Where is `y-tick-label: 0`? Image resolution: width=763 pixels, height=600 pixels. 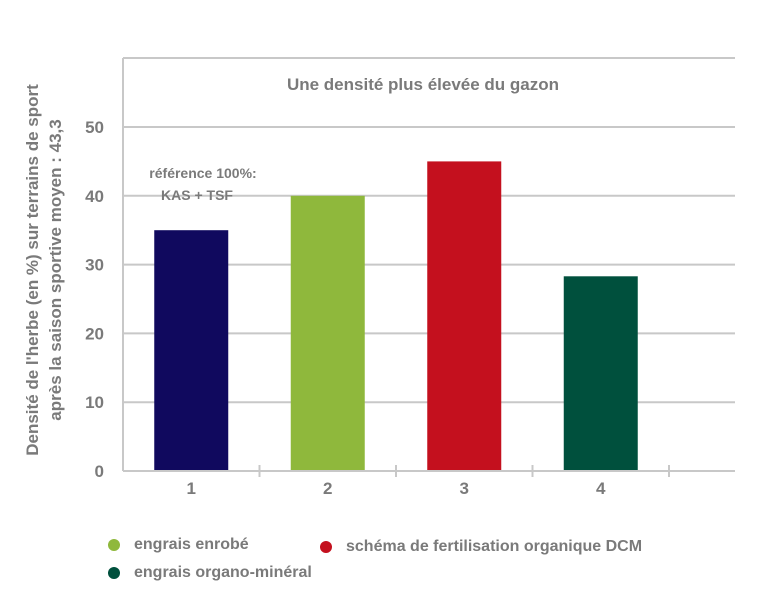 y-tick-label: 0 is located at coordinates (99, 471).